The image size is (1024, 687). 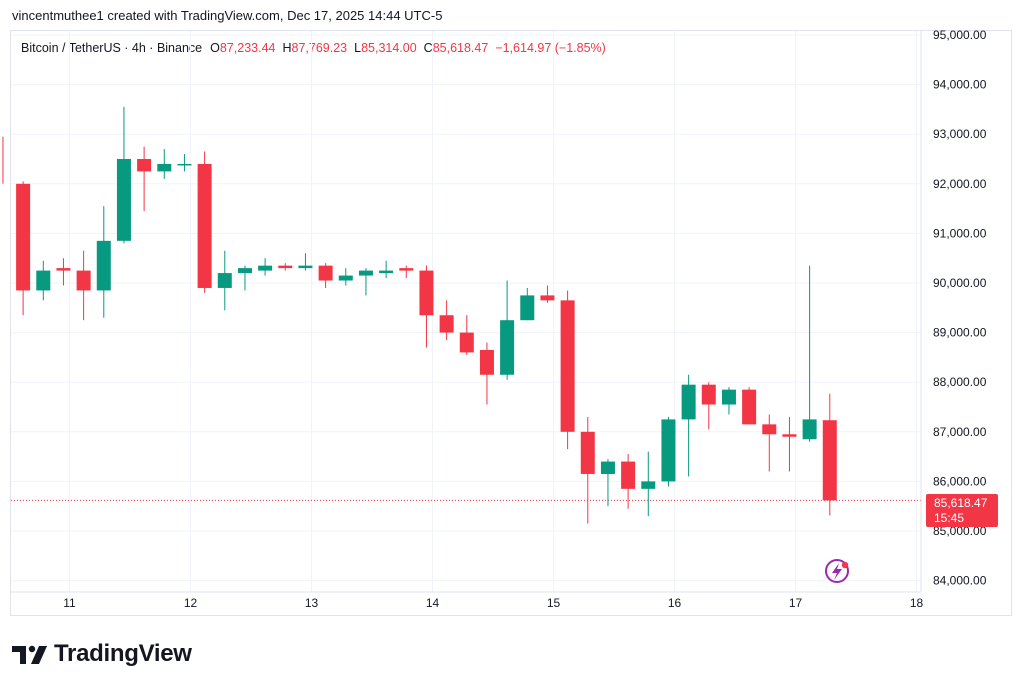 I want to click on time-tick-label: 17, so click(x=796, y=603).